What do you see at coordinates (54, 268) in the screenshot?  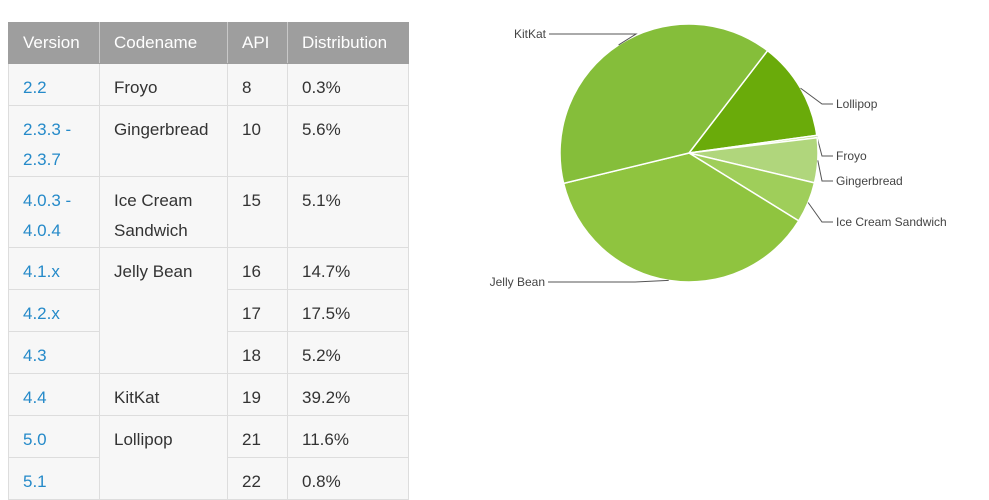 I see `version-link: 4.1.x` at bounding box center [54, 268].